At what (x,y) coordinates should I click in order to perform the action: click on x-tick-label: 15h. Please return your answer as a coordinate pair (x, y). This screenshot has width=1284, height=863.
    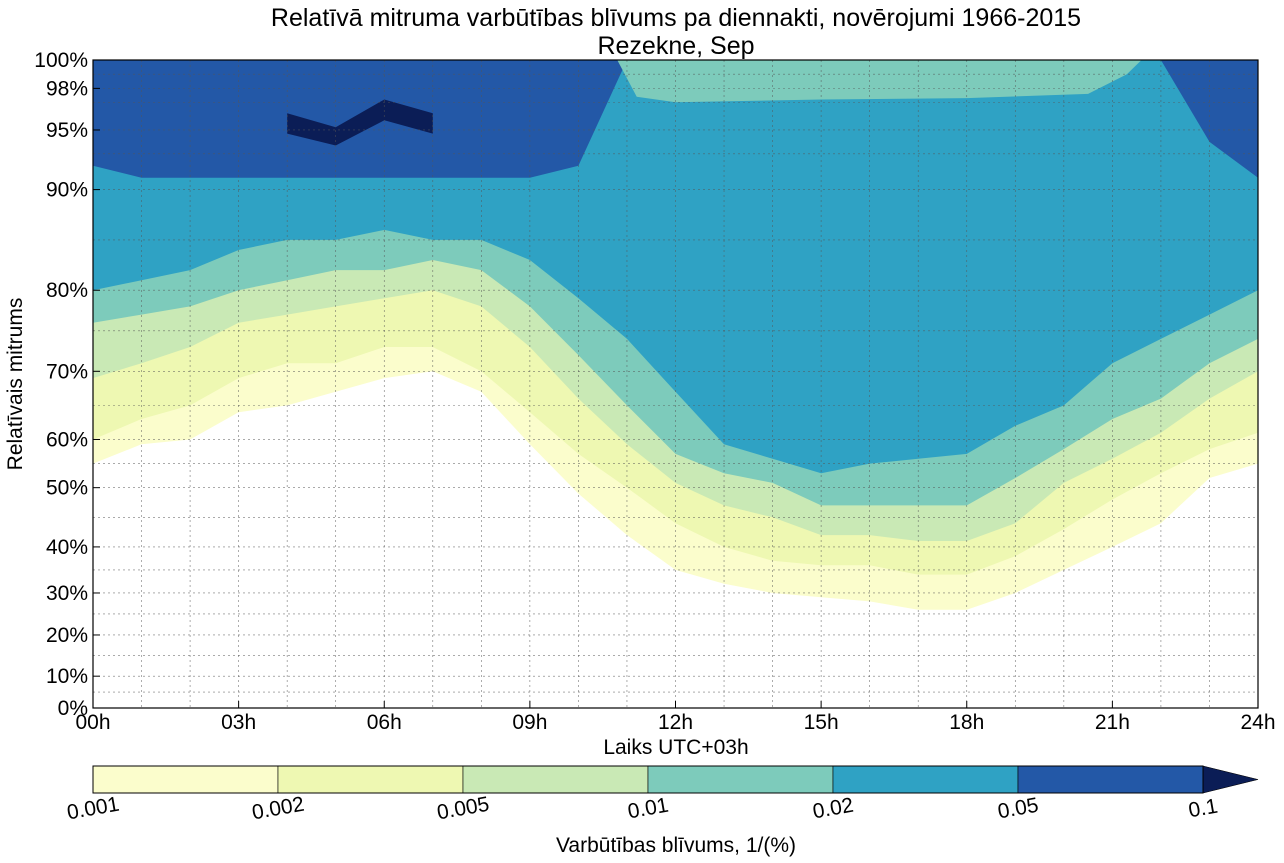
    Looking at the image, I should click on (821, 722).